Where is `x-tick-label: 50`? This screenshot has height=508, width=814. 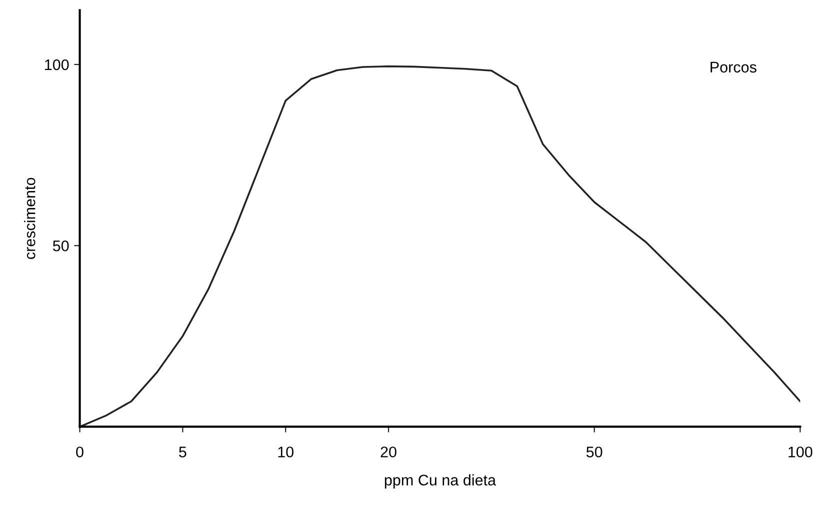 x-tick-label: 50 is located at coordinates (594, 452).